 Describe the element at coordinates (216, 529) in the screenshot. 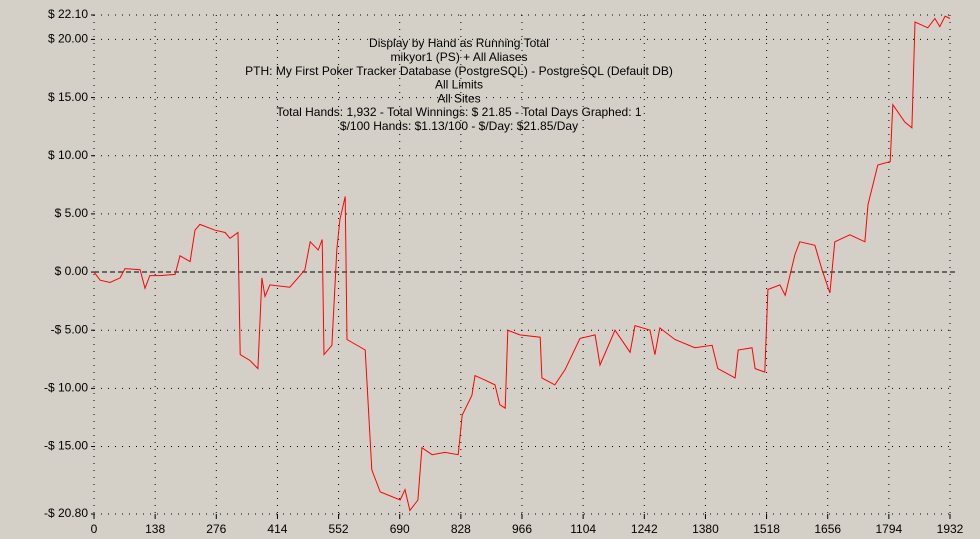

I see `x-tick-label: 276` at that location.